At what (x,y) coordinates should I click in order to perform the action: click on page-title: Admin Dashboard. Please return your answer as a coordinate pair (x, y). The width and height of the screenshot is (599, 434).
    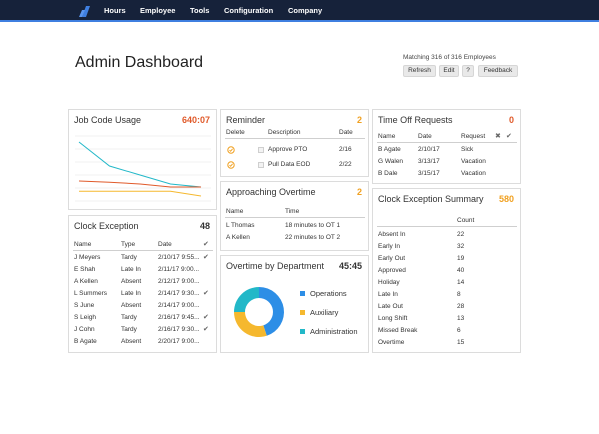
    Looking at the image, I should click on (139, 62).